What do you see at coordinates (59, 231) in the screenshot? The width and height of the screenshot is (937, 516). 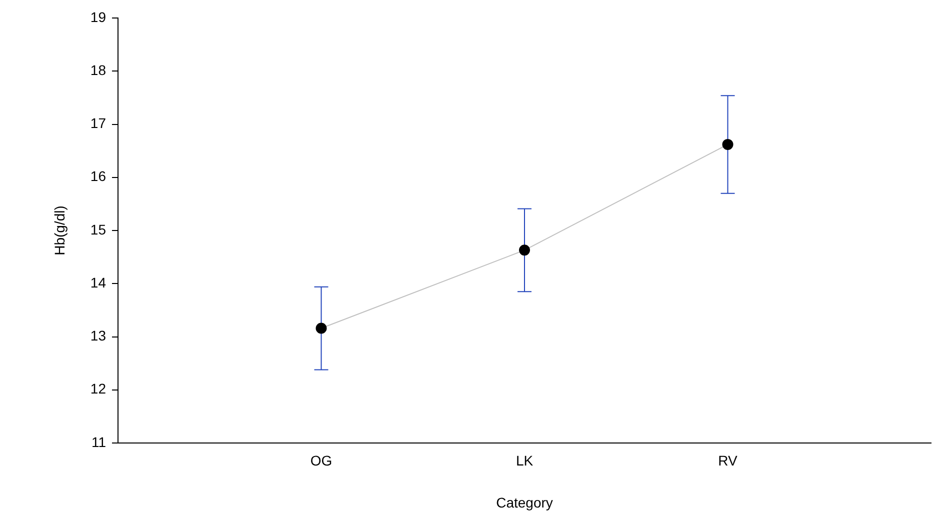 I see `y-axis-title: Hb(g/dl)` at bounding box center [59, 231].